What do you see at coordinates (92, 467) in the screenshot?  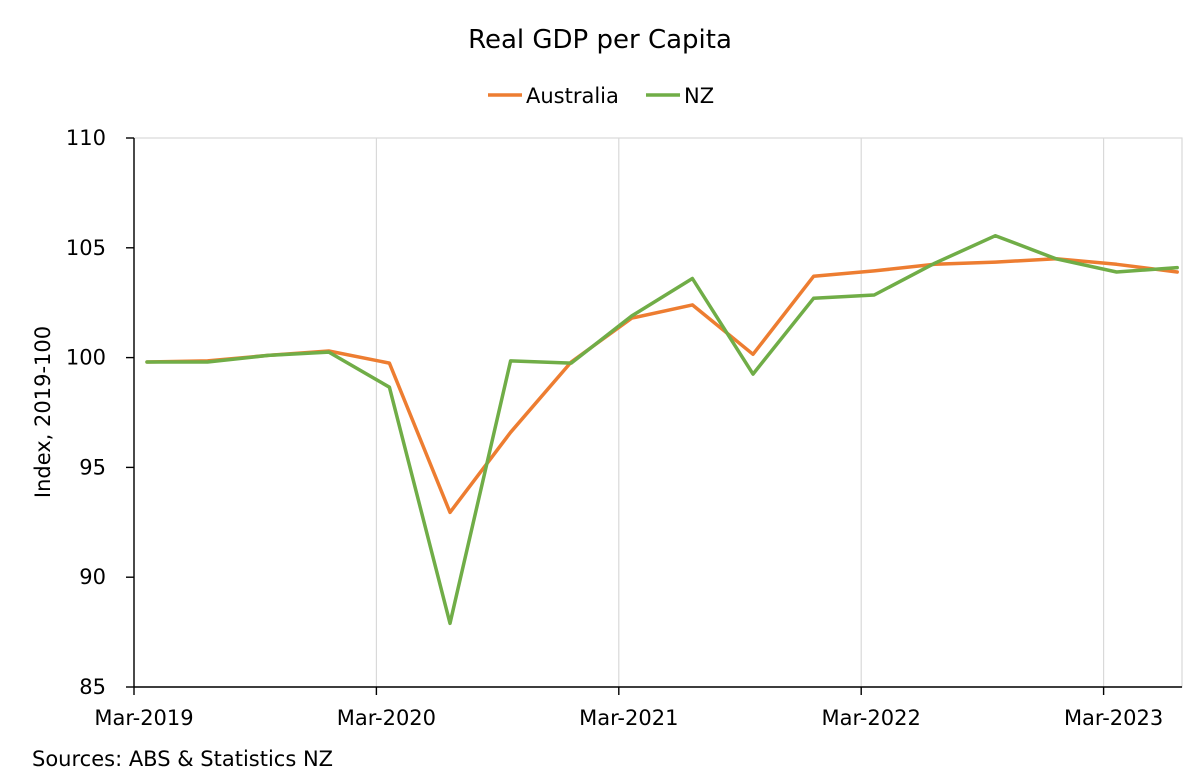 I see `y-tick-label: 95` at bounding box center [92, 467].